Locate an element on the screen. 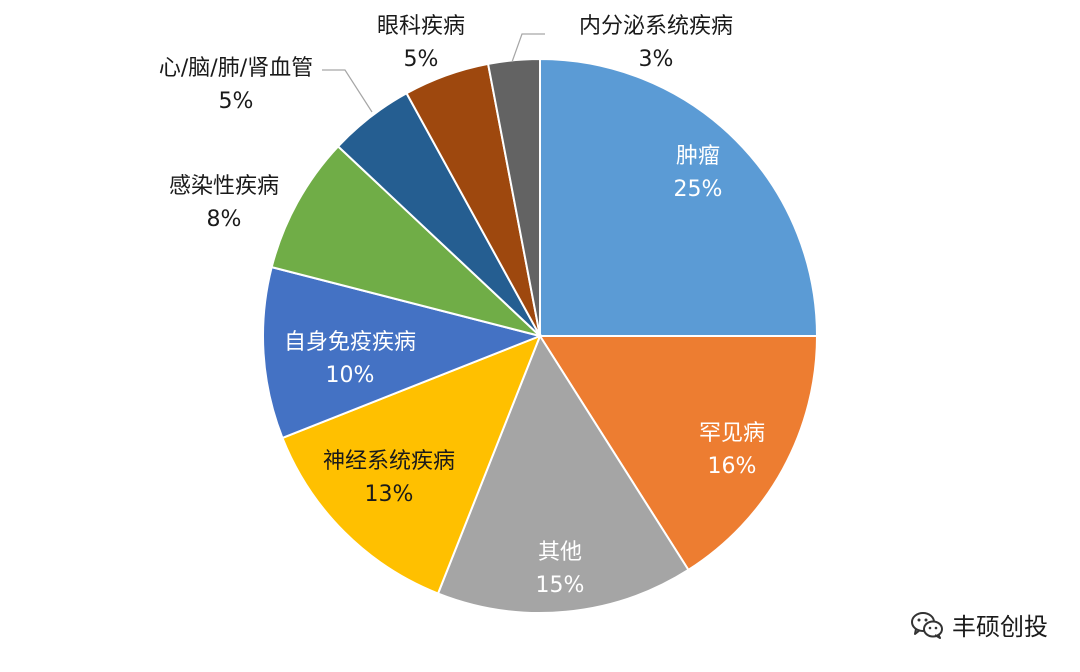 The width and height of the screenshot is (1080, 672). slice-category-label: 神经系统疾病 is located at coordinates (389, 461).